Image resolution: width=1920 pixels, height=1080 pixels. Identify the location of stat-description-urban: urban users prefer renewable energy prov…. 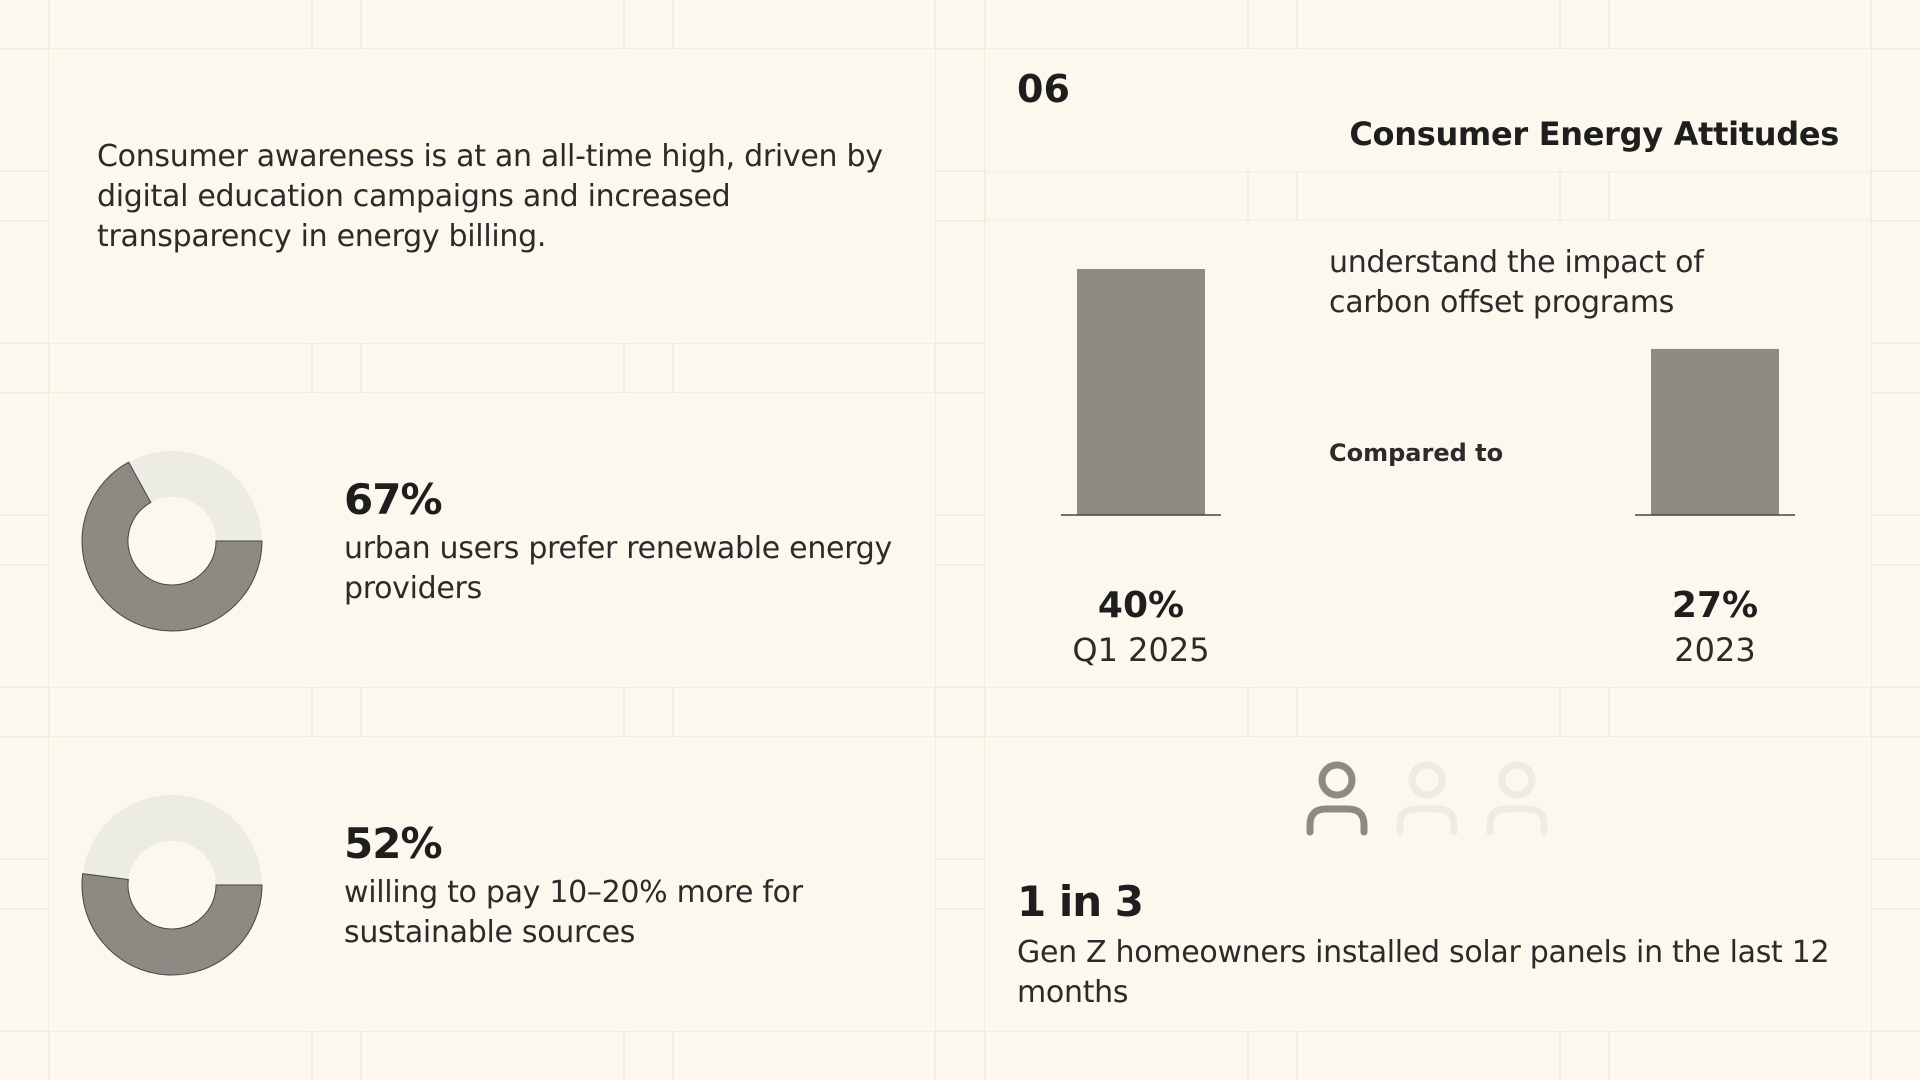
(618, 568).